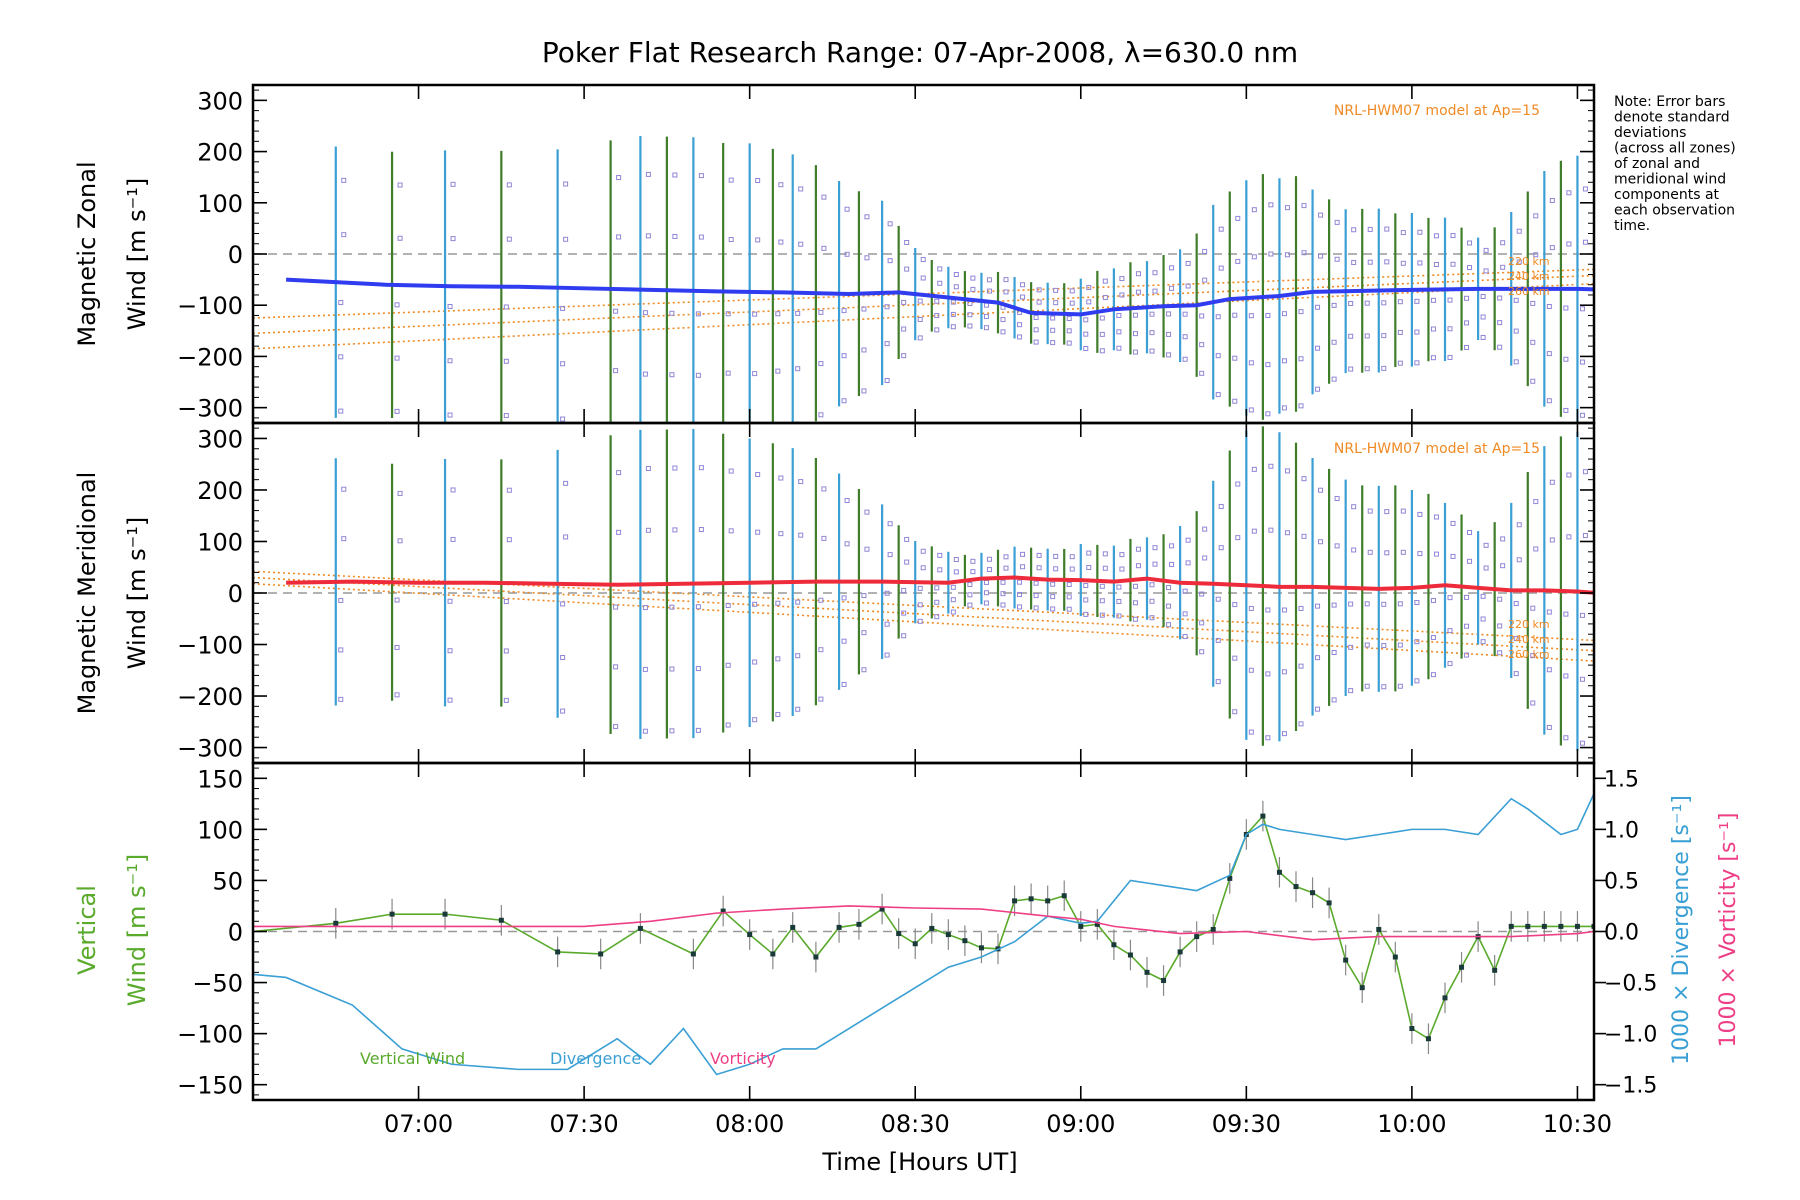  What do you see at coordinates (915, 1124) in the screenshot?
I see `x-tick-label: 08:30` at bounding box center [915, 1124].